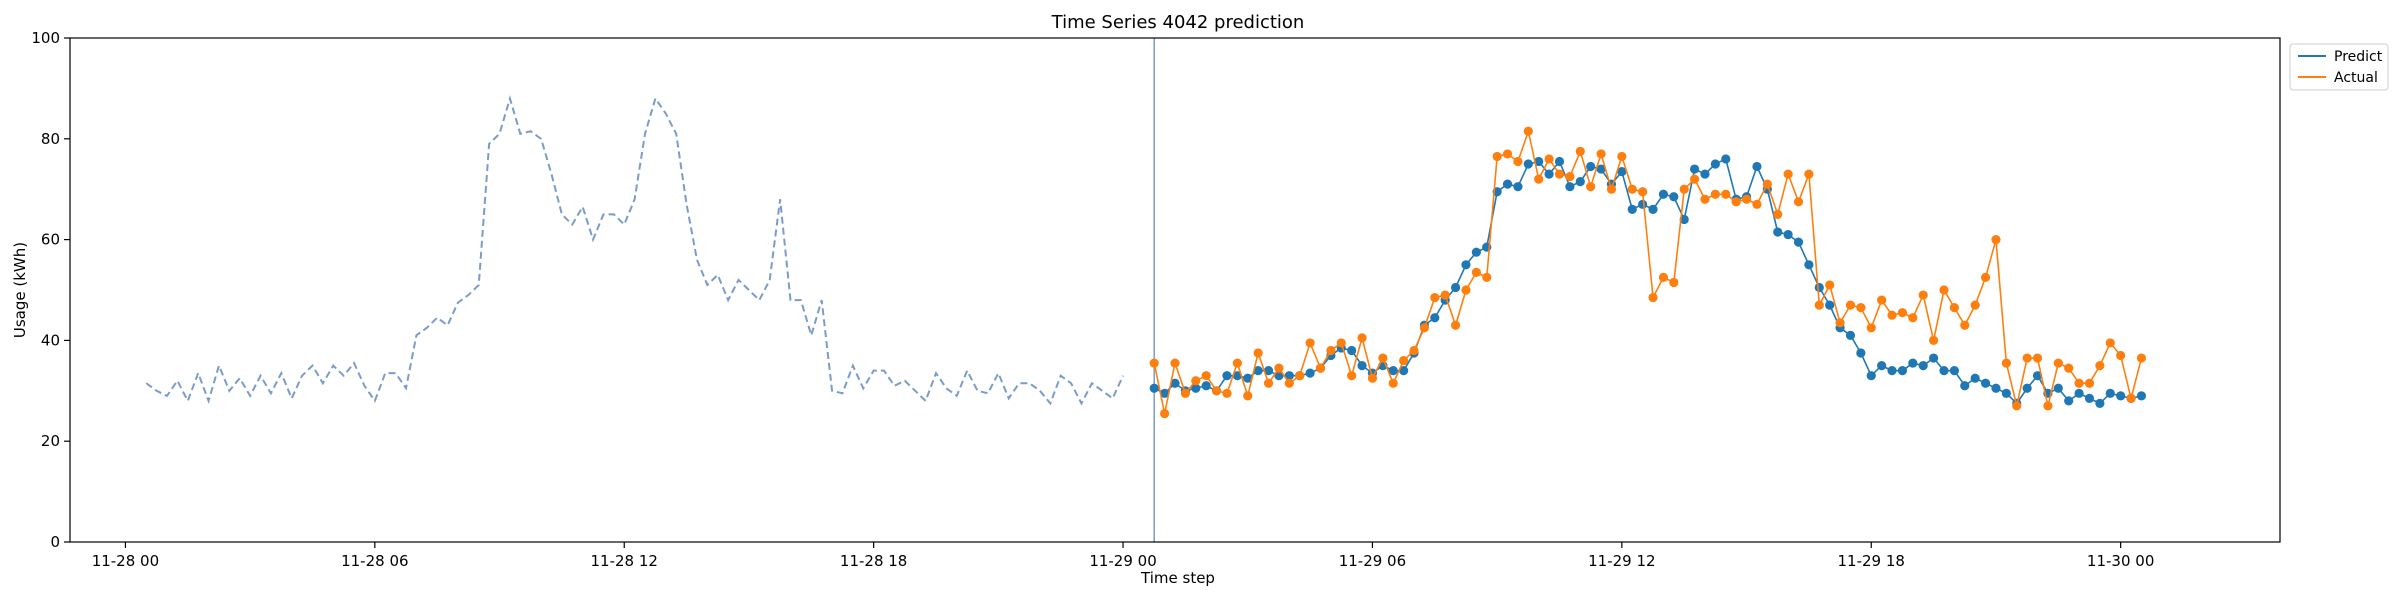 The width and height of the screenshot is (2400, 600). I want to click on x-tick-label: 11-29 12, so click(1621, 561).